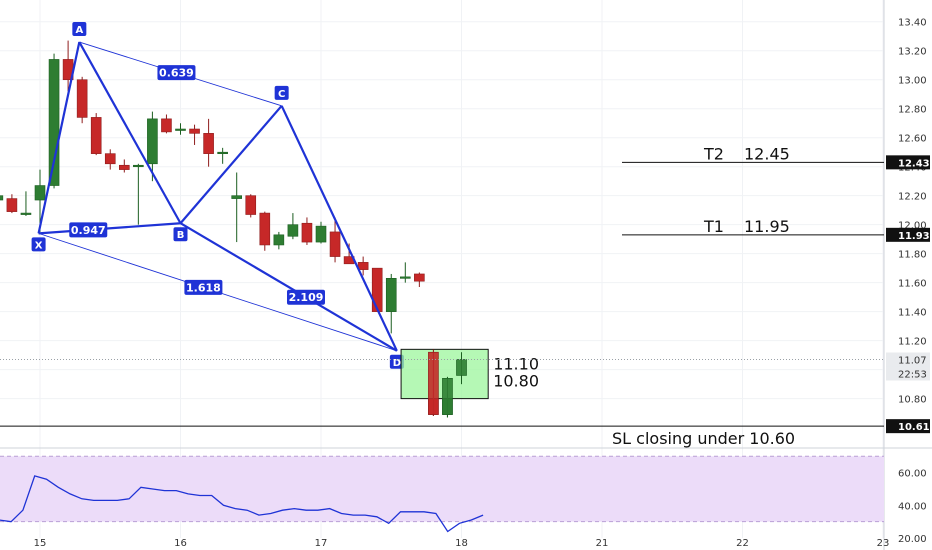 The image size is (932, 550). Describe the element at coordinates (912, 139) in the screenshot. I see `price-tick-label: 12.60` at that location.